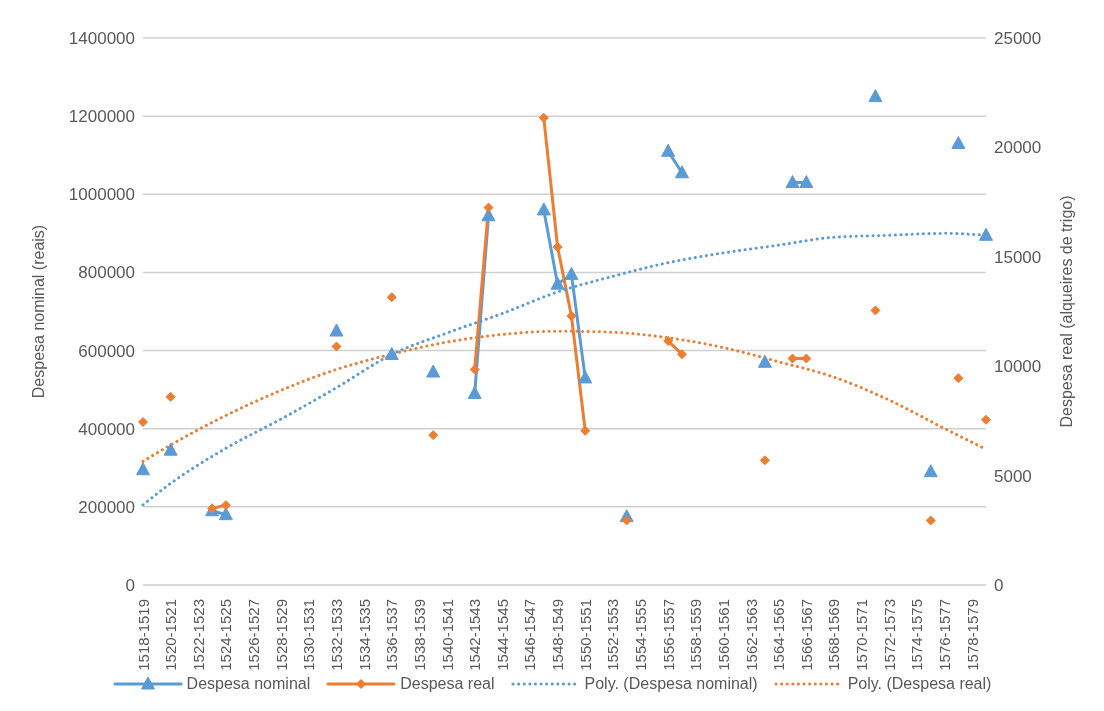 This screenshot has width=1104, height=711. What do you see at coordinates (38, 311) in the screenshot?
I see `y-axis-title: Despesa nominal (reais)` at bounding box center [38, 311].